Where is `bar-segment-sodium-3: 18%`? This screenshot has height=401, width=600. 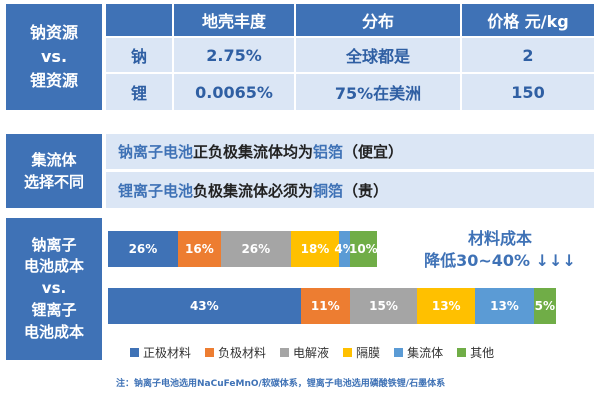
bar-segment-sodium-3: 18% is located at coordinates (315, 249).